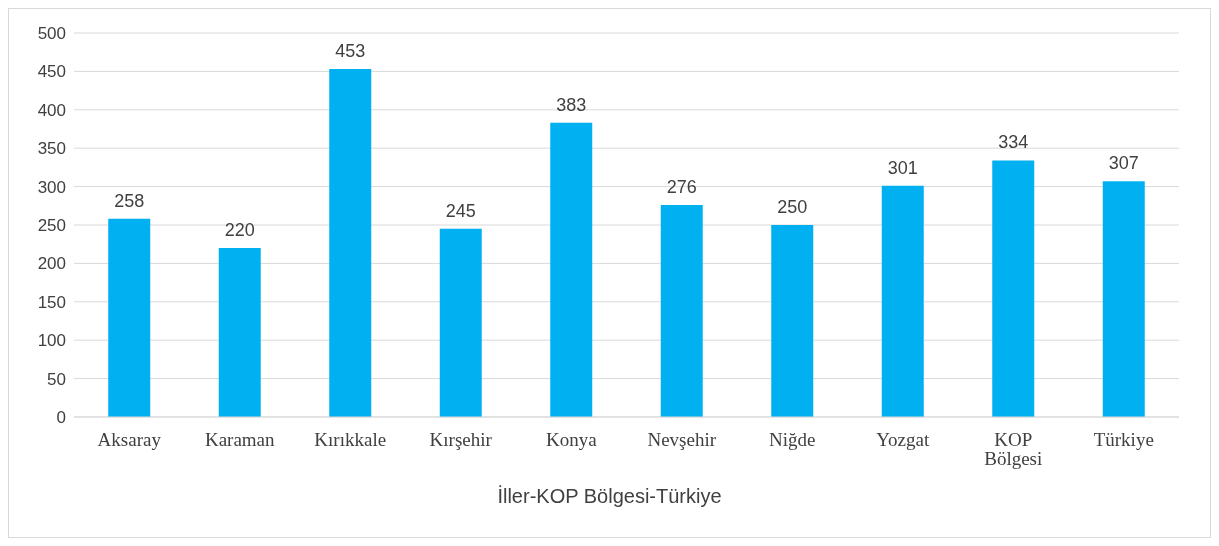 This screenshot has height=546, width=1219. I want to click on data-label: 334, so click(1013, 142).